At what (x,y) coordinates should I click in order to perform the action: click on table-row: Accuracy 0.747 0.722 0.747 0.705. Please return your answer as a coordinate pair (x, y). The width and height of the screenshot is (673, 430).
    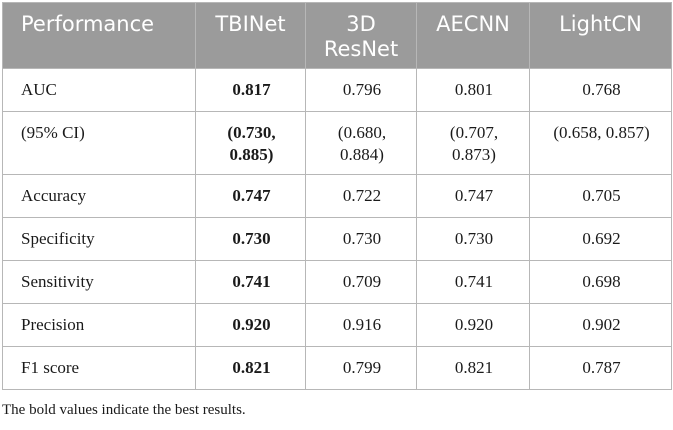
    Looking at the image, I should click on (337, 196).